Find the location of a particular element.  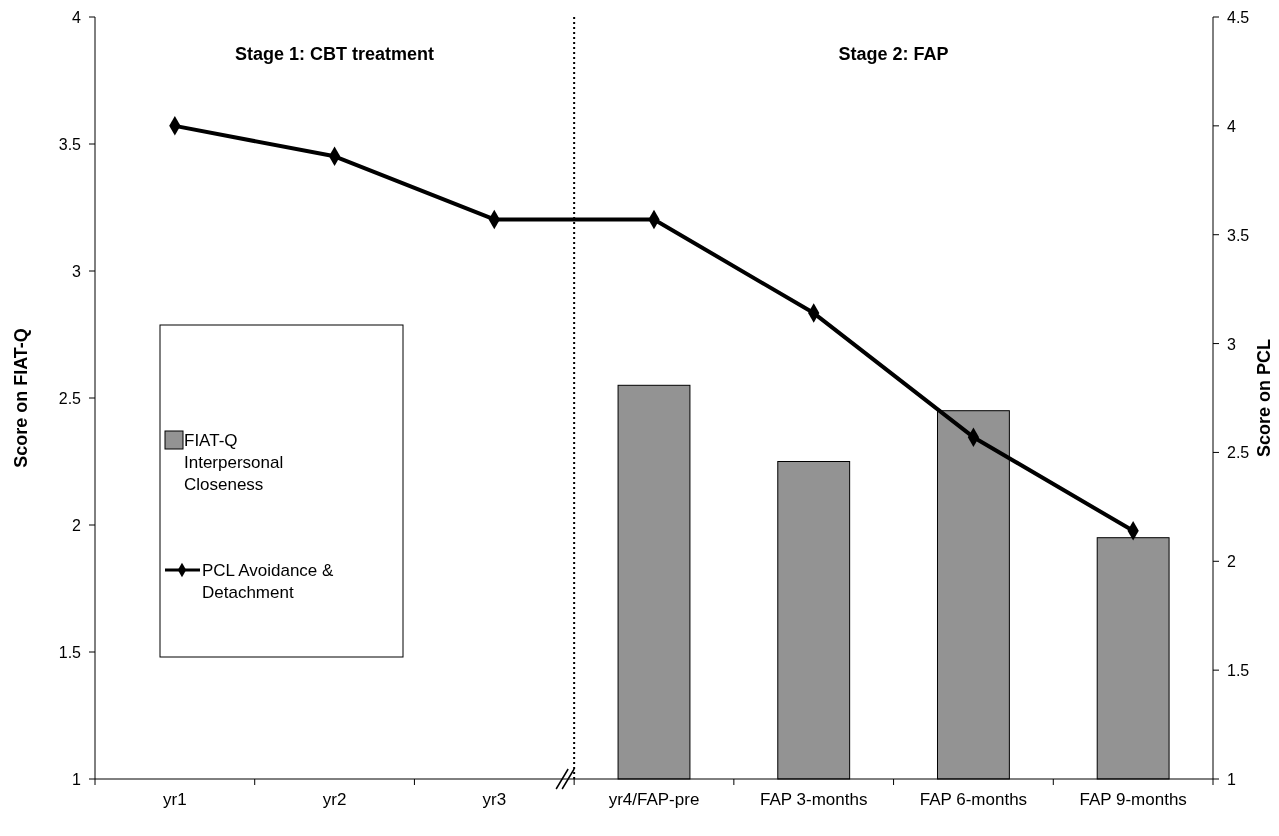

y-tick-label: 1.5 is located at coordinates (70, 652).